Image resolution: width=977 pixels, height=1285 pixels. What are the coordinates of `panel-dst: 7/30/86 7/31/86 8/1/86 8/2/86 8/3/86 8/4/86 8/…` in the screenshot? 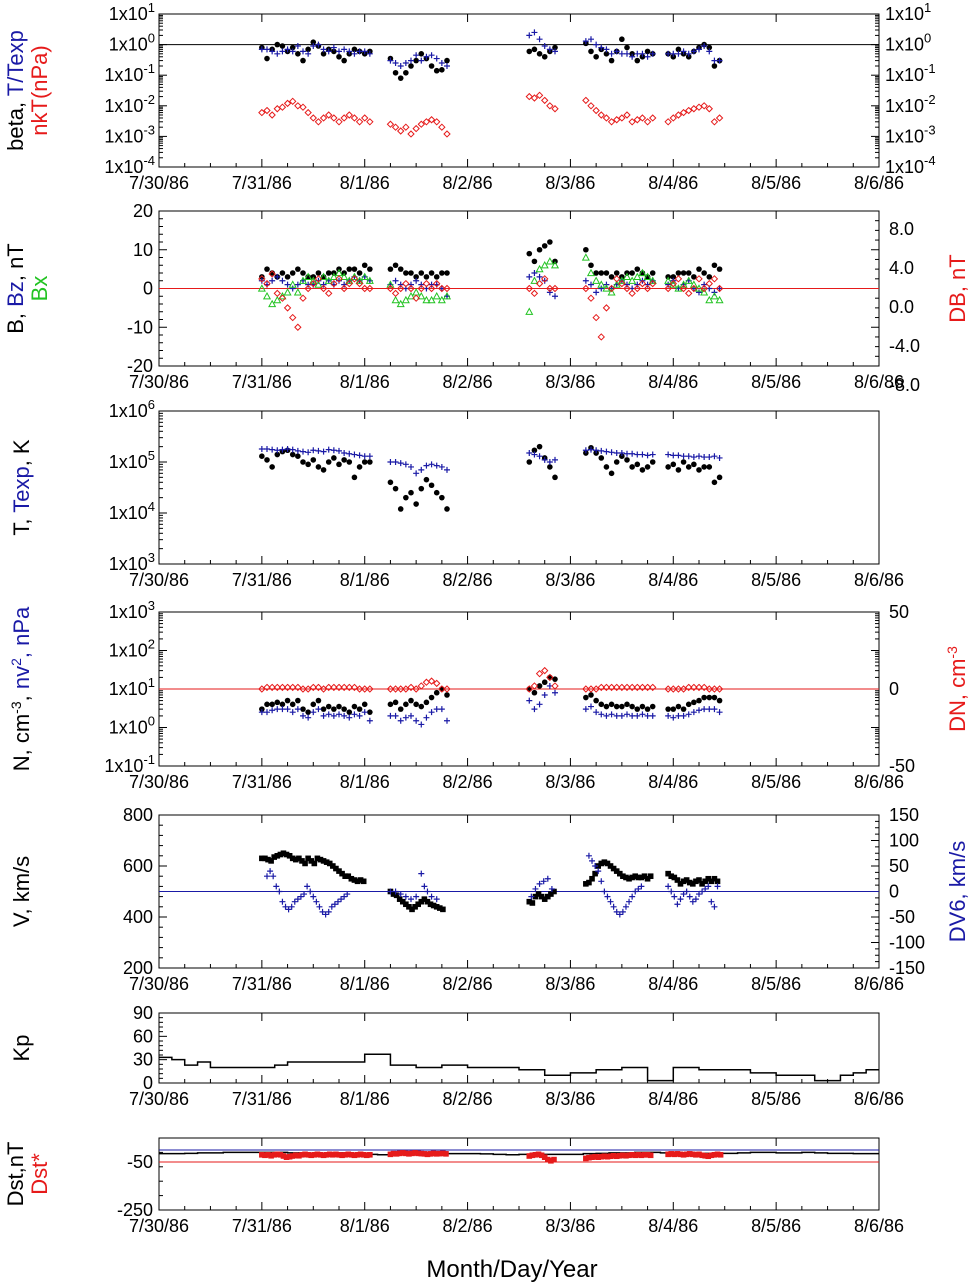 It's located at (453, 1186).